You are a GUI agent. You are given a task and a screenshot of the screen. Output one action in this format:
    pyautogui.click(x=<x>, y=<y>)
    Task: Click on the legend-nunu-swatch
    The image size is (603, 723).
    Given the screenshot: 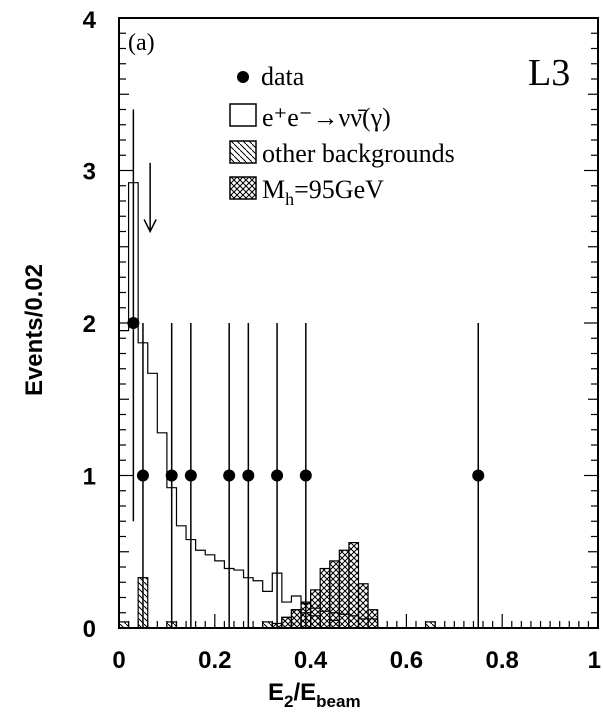 What is the action you would take?
    pyautogui.click(x=243, y=115)
    